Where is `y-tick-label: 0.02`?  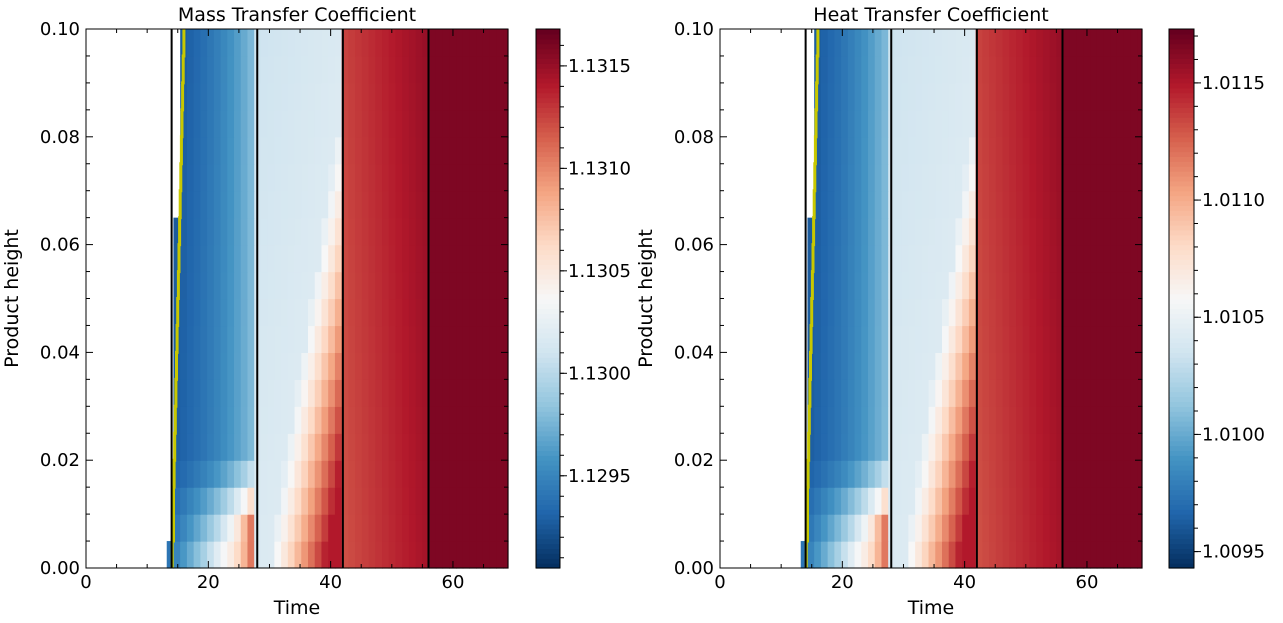
y-tick-label: 0.02 is located at coordinates (60, 460).